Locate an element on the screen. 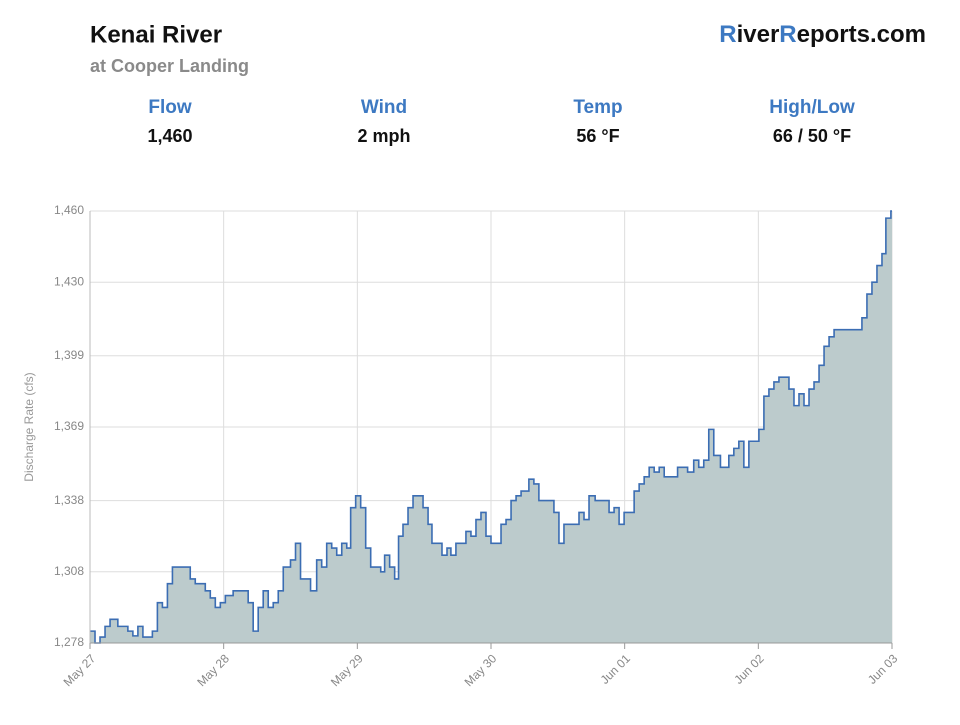 The width and height of the screenshot is (960, 725). brand-part: eports.com is located at coordinates (861, 34).